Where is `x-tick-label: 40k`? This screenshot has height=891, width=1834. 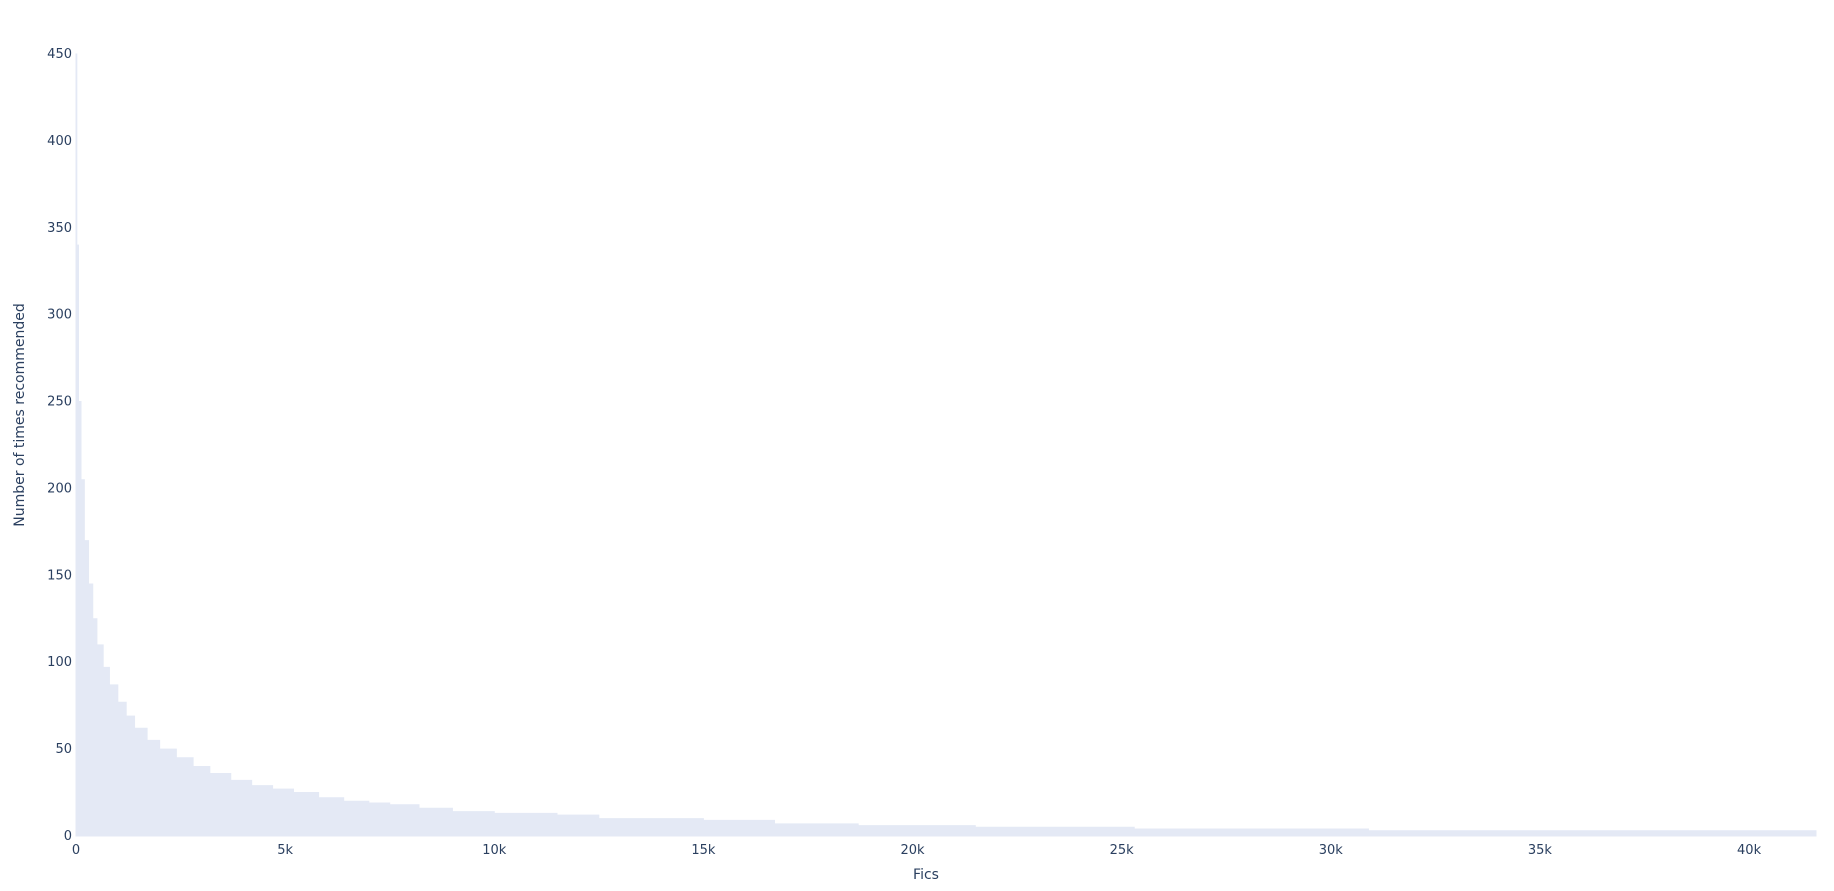 x-tick-label: 40k is located at coordinates (1749, 850).